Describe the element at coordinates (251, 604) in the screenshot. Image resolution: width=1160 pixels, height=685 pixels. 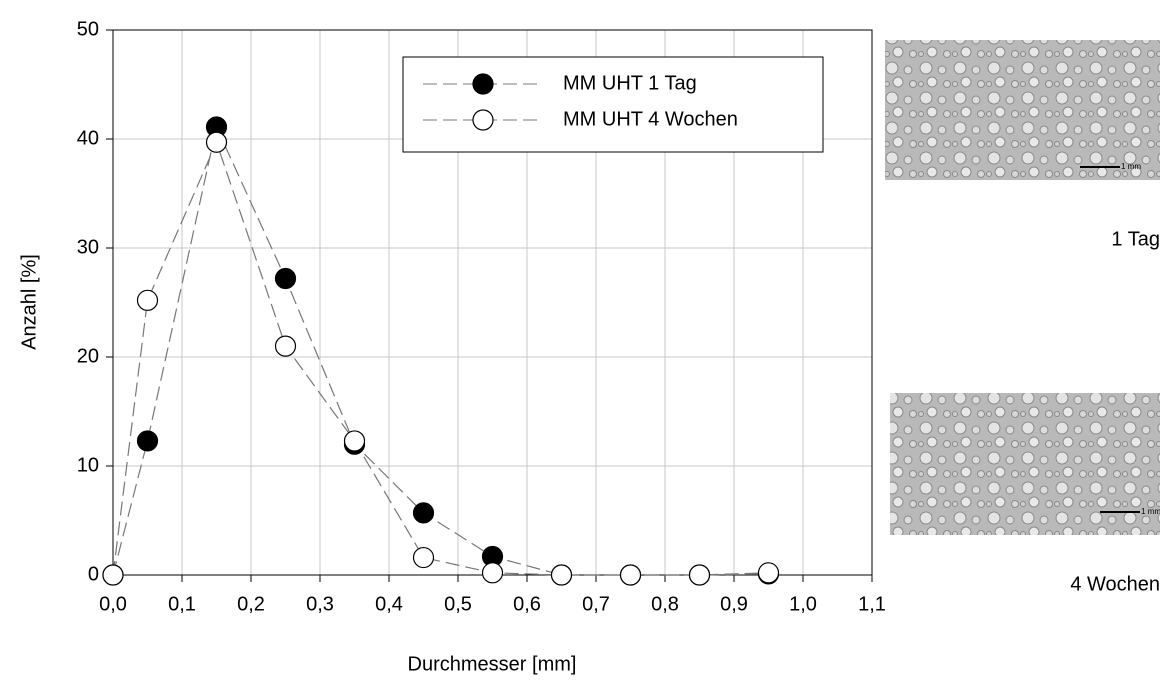
I see `x-tick-label: 0,2` at that location.